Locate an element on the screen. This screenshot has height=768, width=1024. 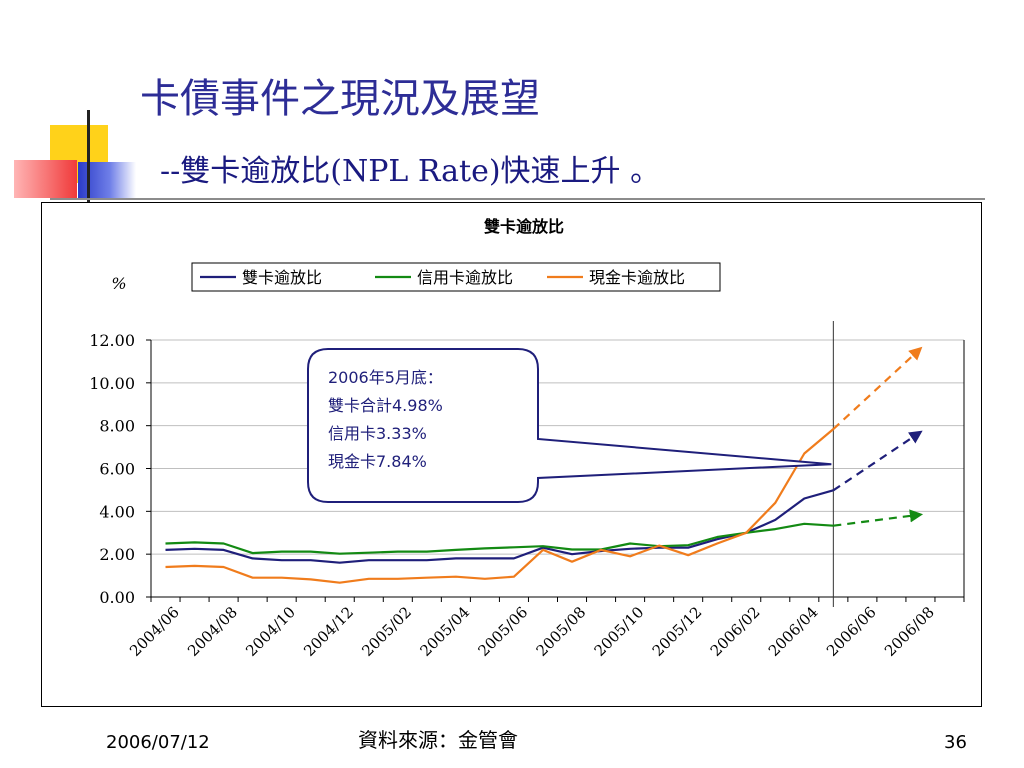
chart-legend: 雙卡逾放比 信用卡逾放比 現金卡逾放比 is located at coordinates (456, 277).